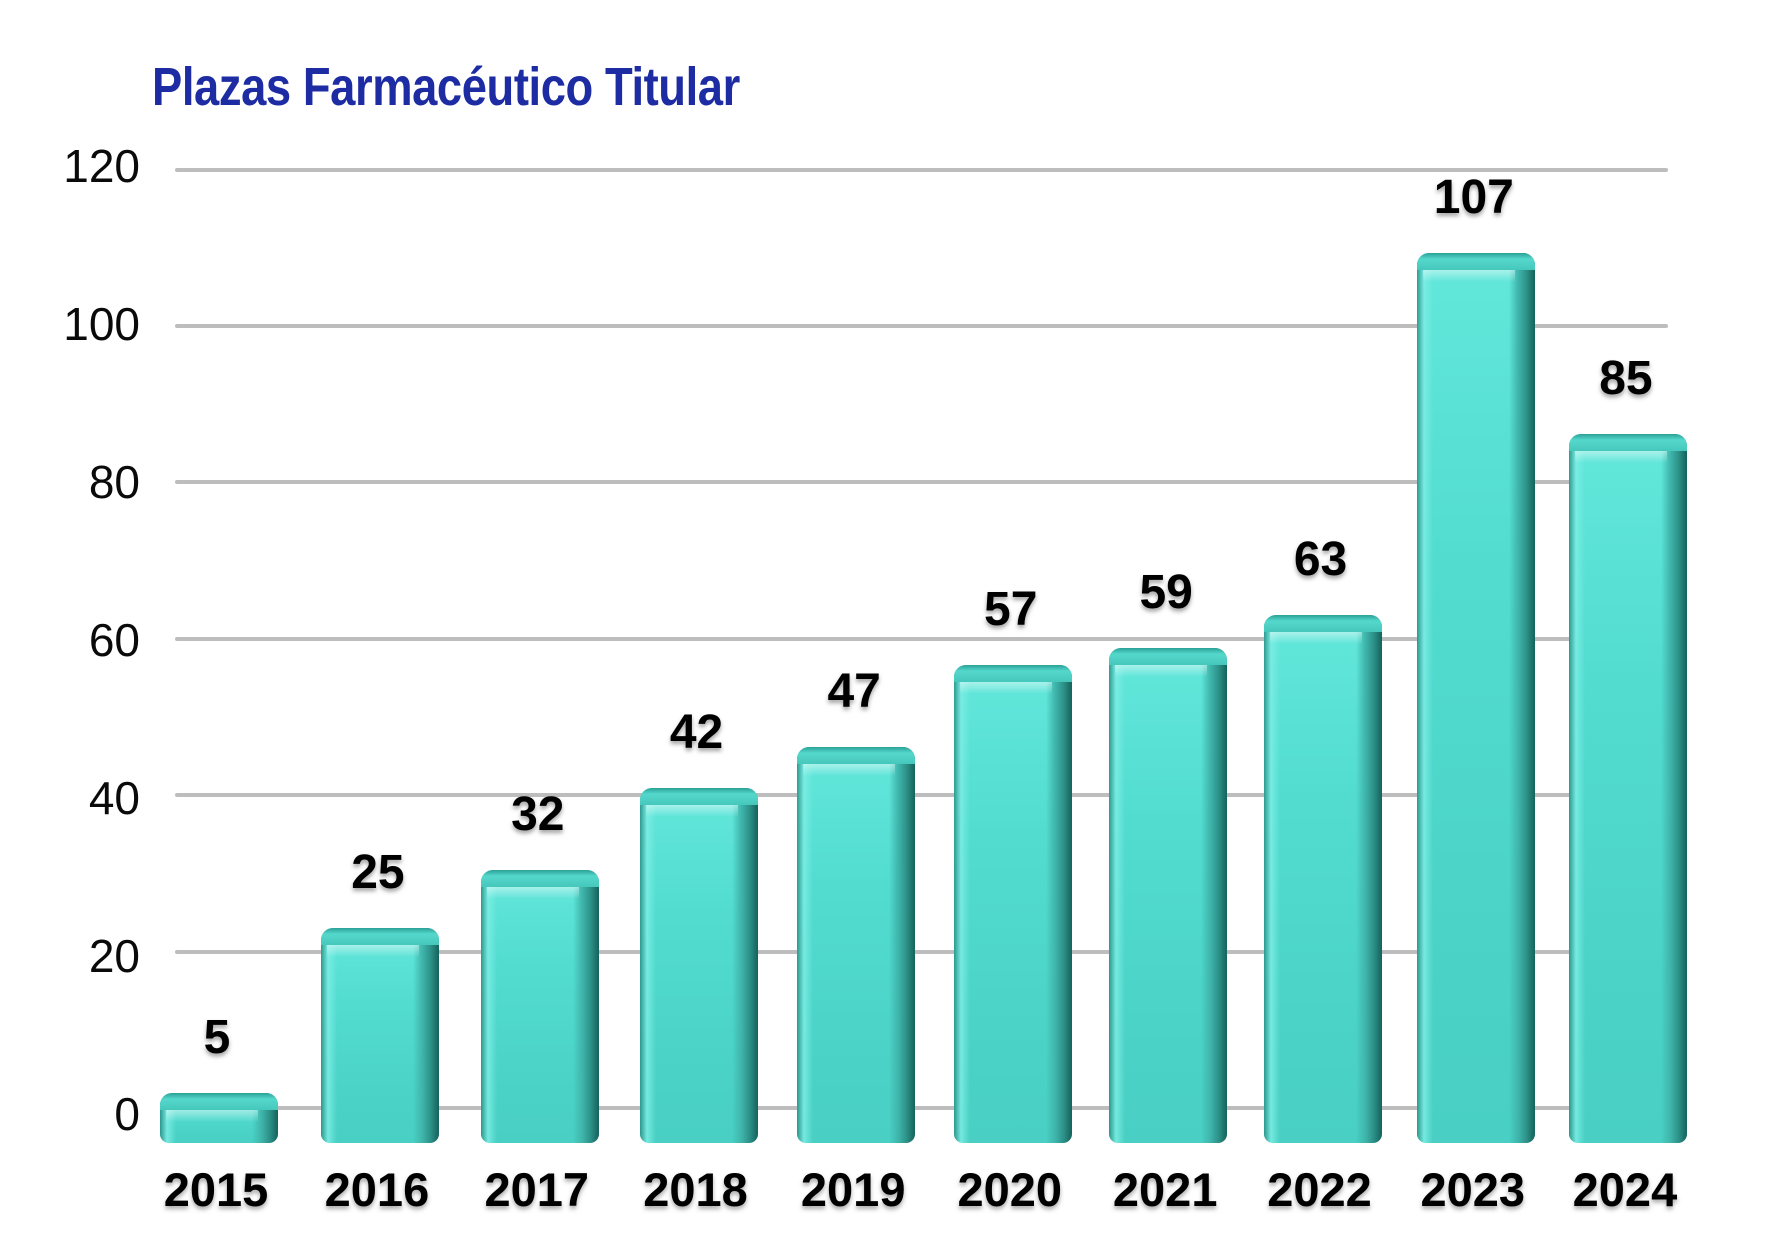 The image size is (1790, 1254). I want to click on x-axis-year-label: 2021, so click(1165, 1189).